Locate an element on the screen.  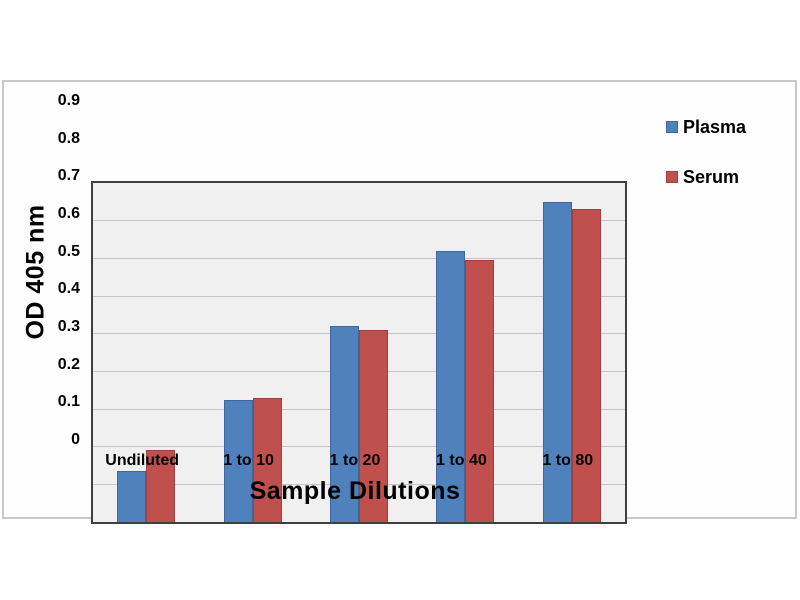
y-tick-label: 0.7 is located at coordinates (68, 176).